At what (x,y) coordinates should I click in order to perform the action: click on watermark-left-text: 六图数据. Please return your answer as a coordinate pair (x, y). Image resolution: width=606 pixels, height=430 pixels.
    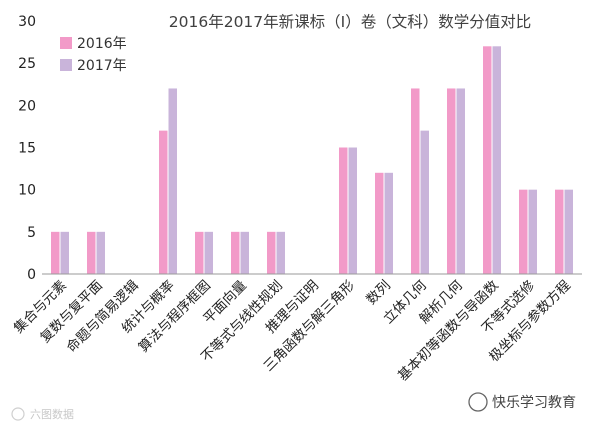
    Looking at the image, I should click on (52, 414).